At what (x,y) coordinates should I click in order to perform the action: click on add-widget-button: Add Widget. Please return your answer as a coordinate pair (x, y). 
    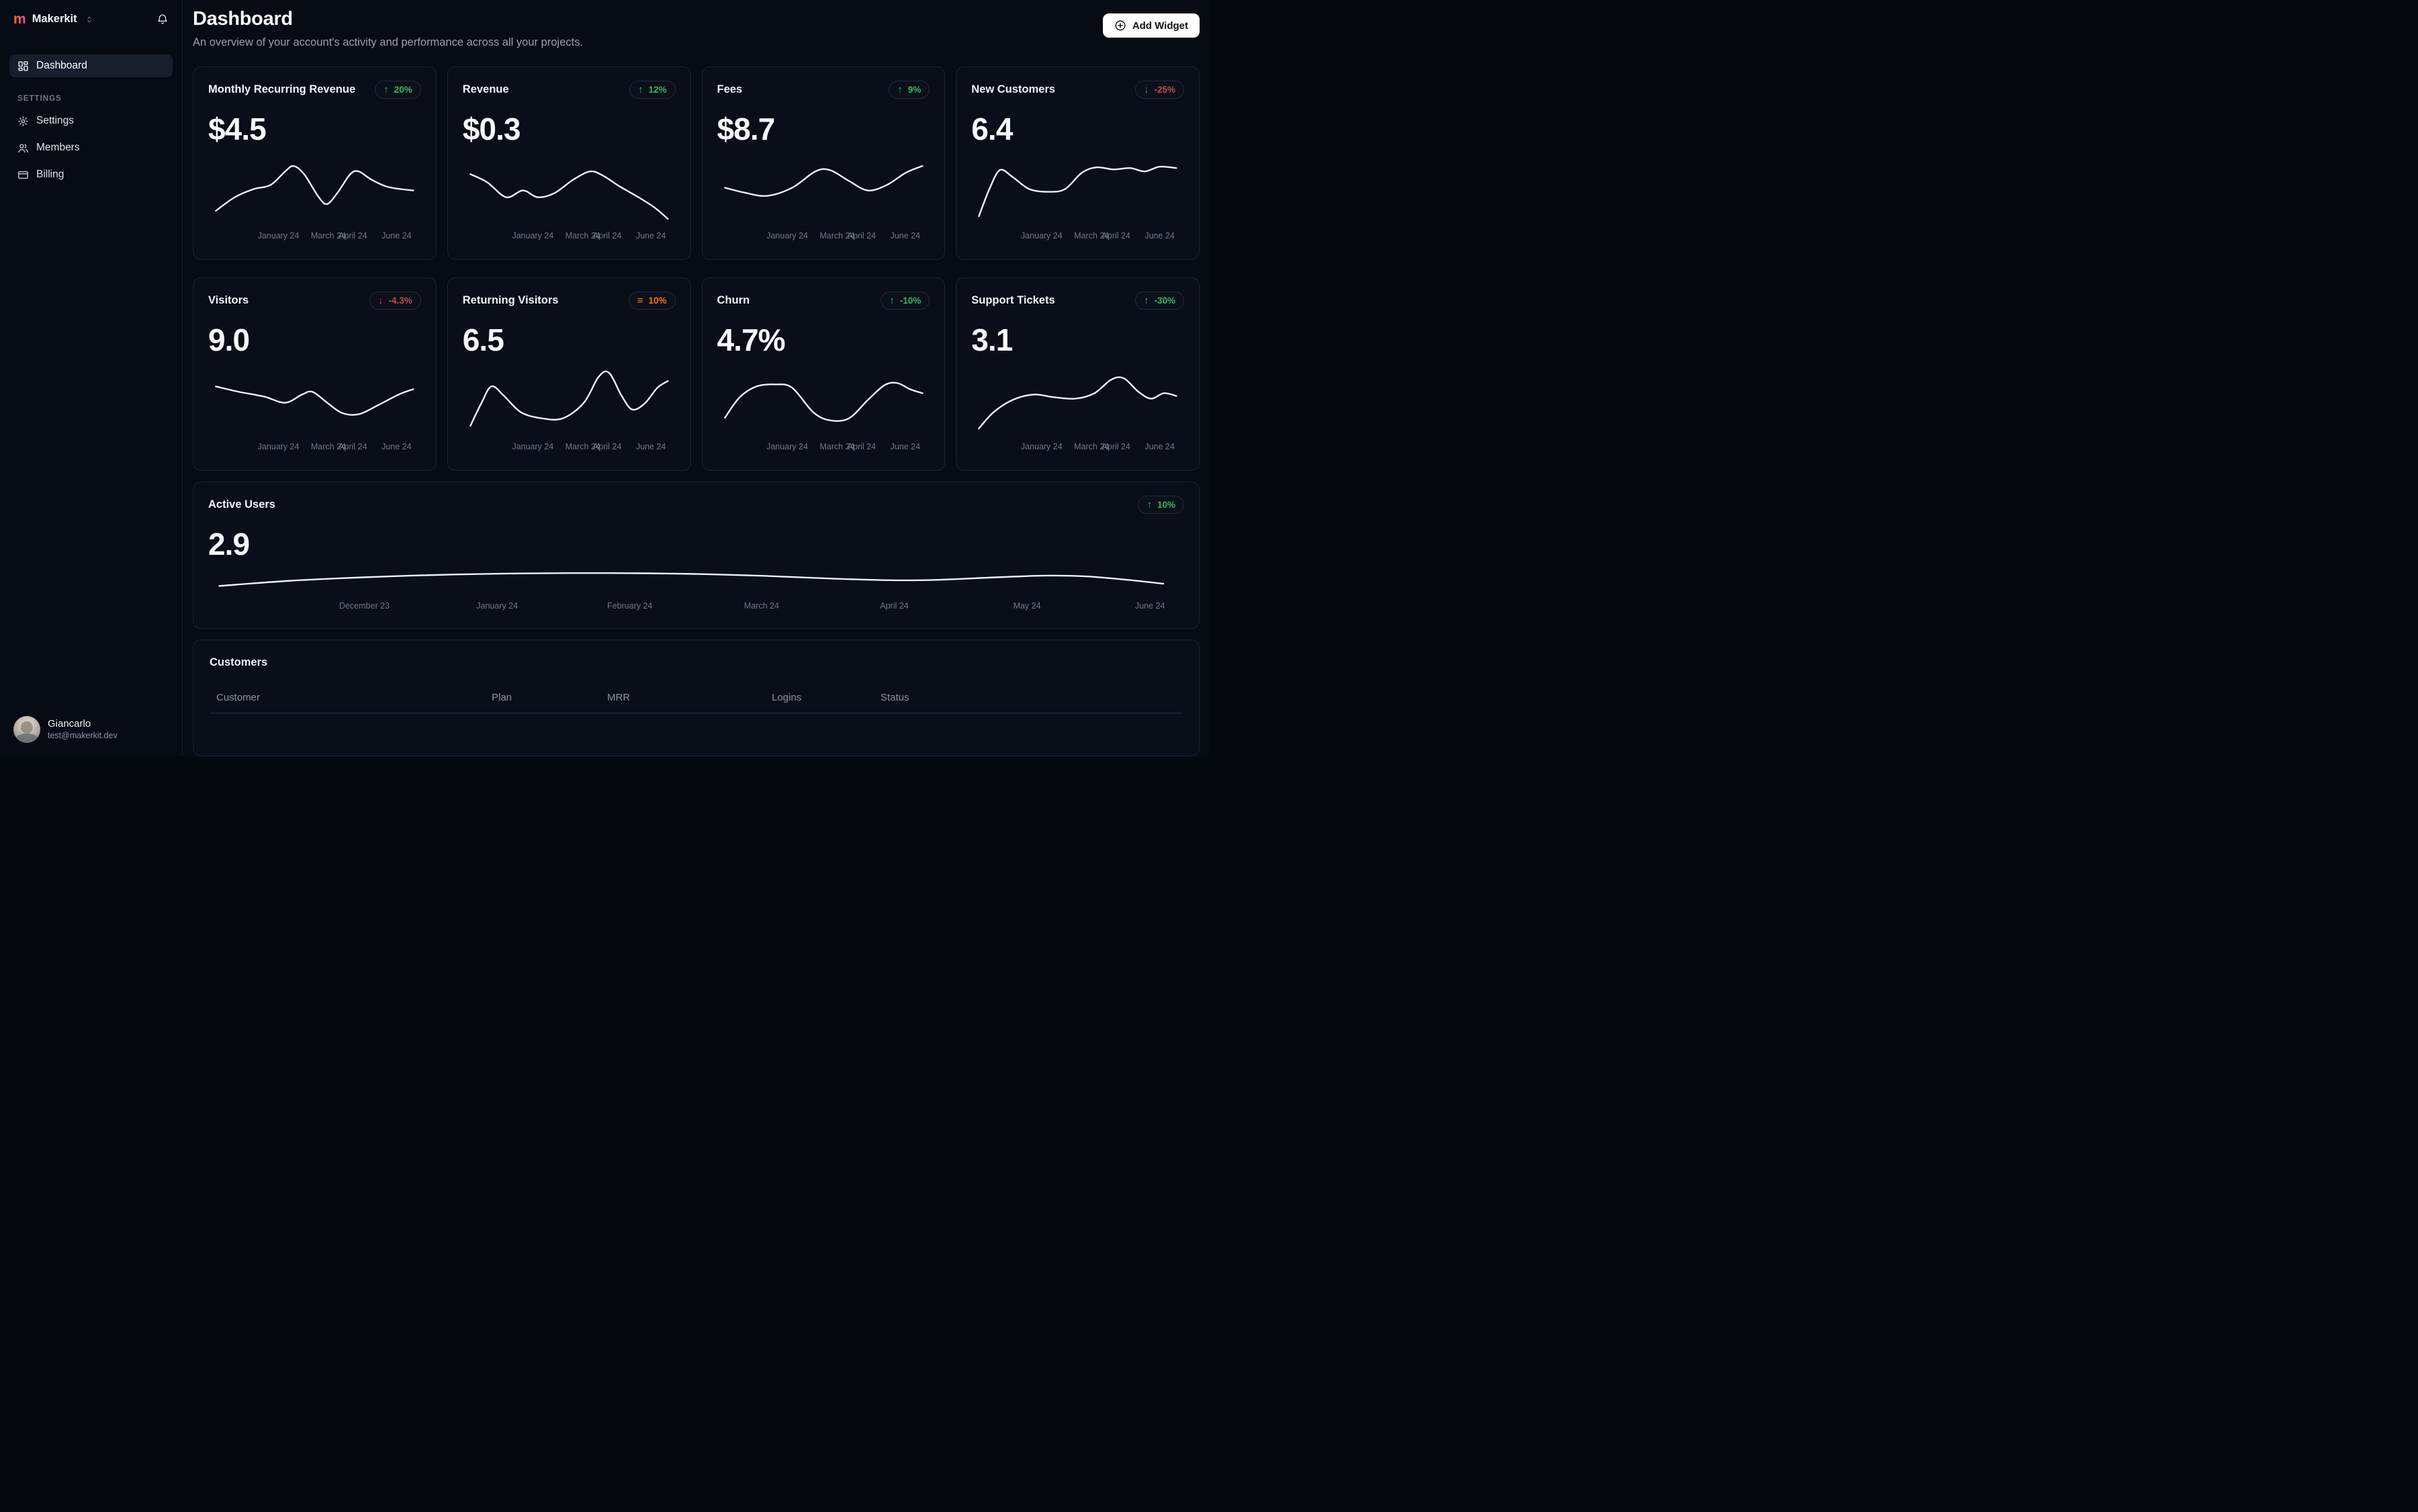
    Looking at the image, I should click on (1151, 25).